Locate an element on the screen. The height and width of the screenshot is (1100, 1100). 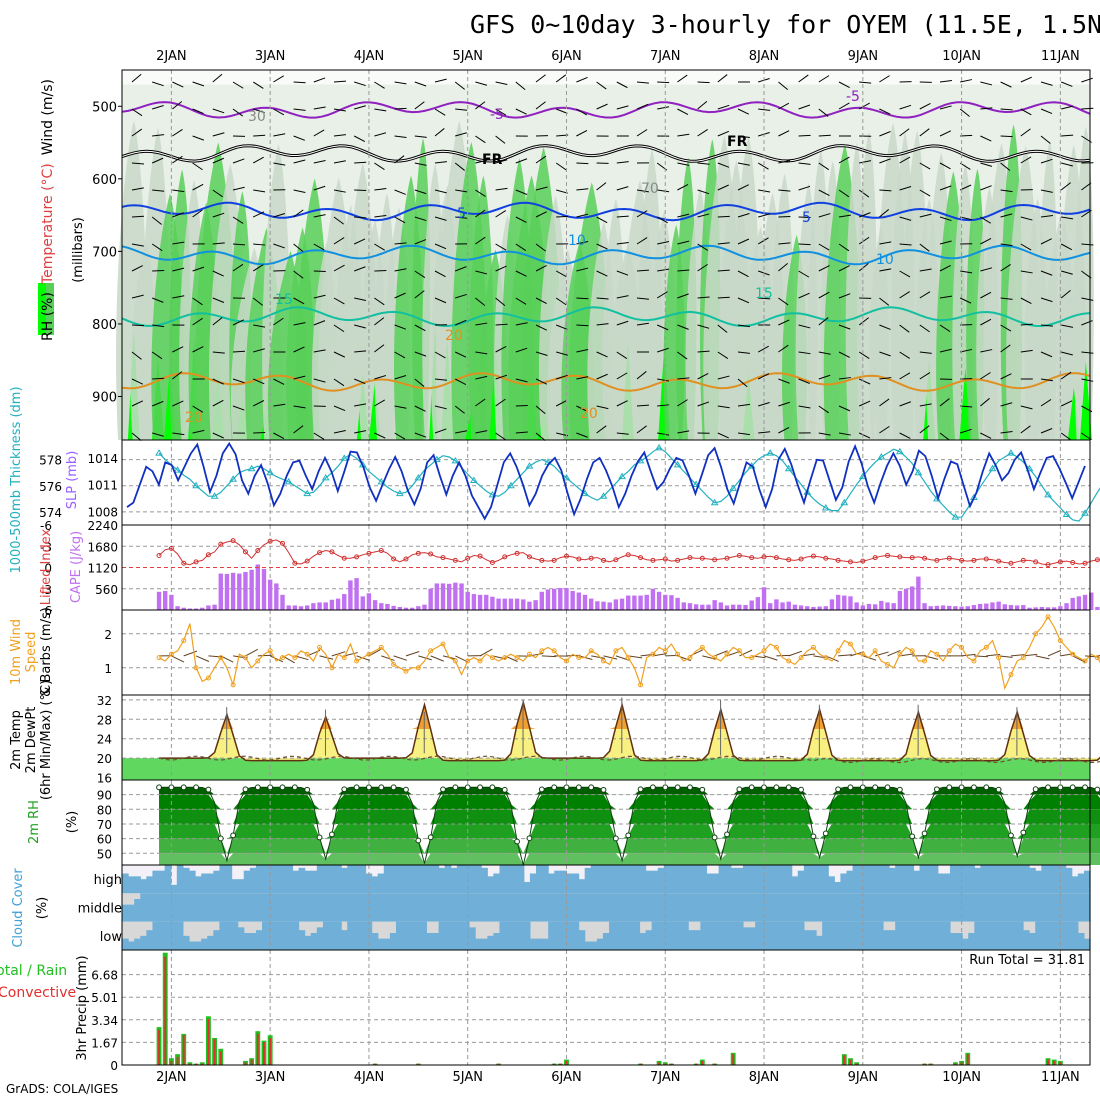
pressure-tick: 700 is located at coordinates (104, 252).